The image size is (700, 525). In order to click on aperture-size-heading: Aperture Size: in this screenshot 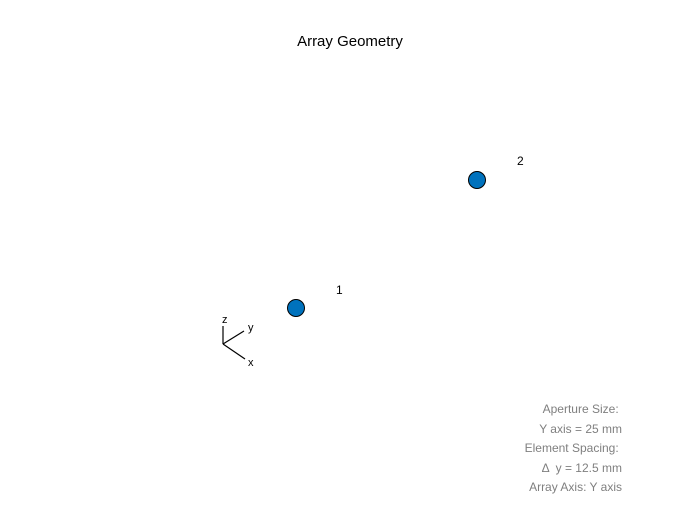, I will do `click(582, 409)`.